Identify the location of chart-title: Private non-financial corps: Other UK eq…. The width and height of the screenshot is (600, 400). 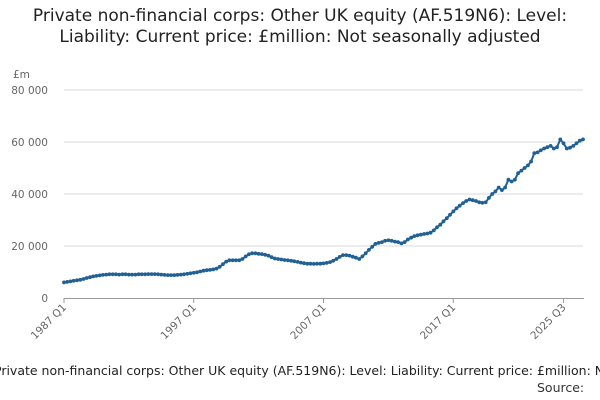
(300, 26).